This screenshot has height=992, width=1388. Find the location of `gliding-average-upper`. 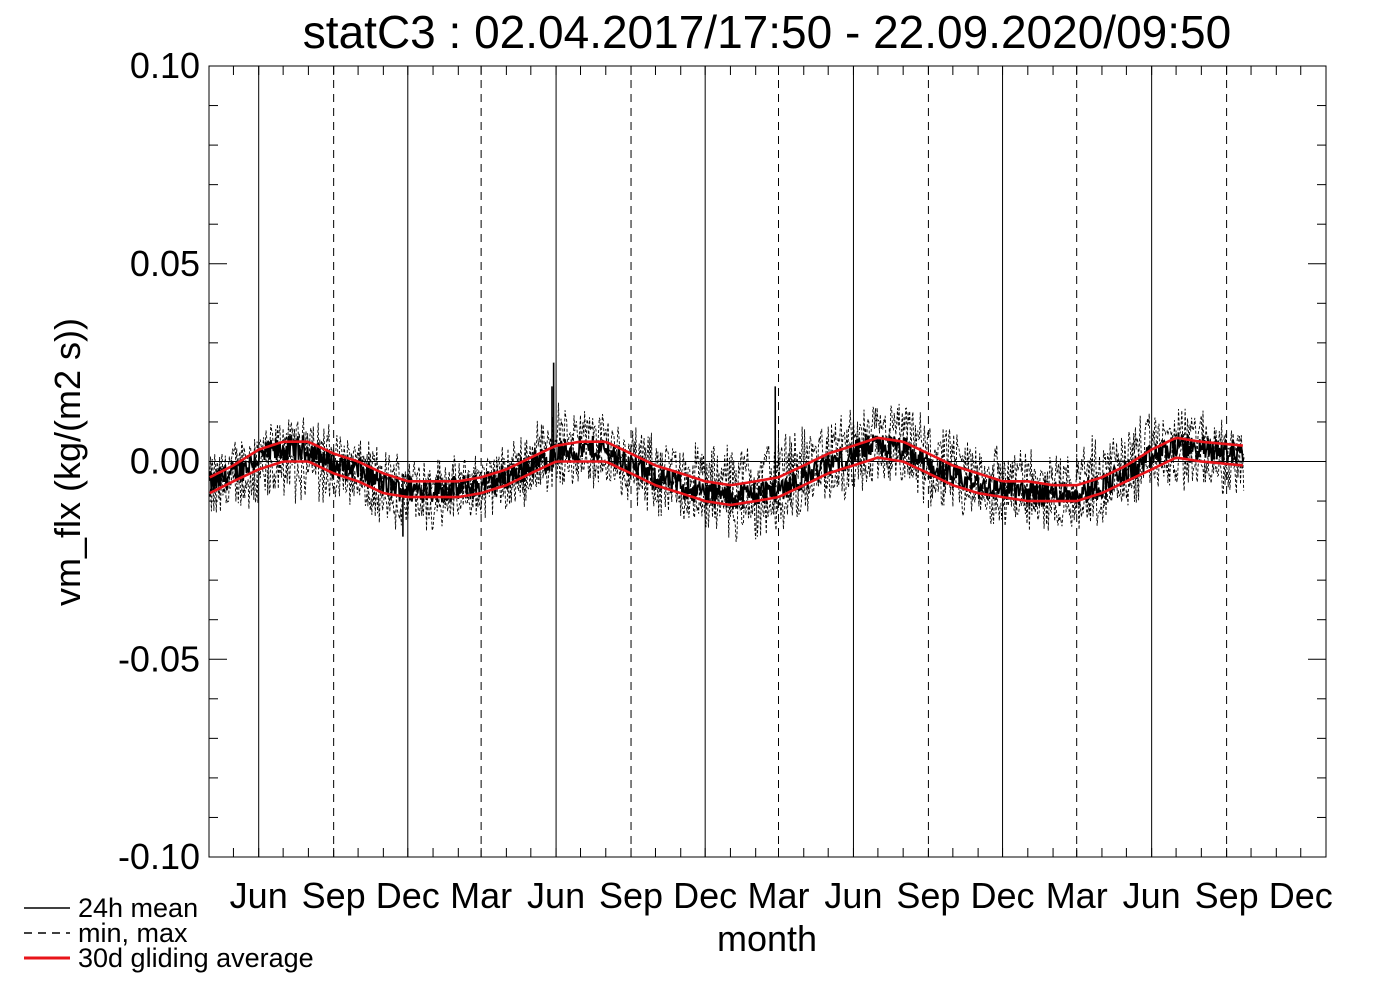

gliding-average-upper is located at coordinates (726, 461).